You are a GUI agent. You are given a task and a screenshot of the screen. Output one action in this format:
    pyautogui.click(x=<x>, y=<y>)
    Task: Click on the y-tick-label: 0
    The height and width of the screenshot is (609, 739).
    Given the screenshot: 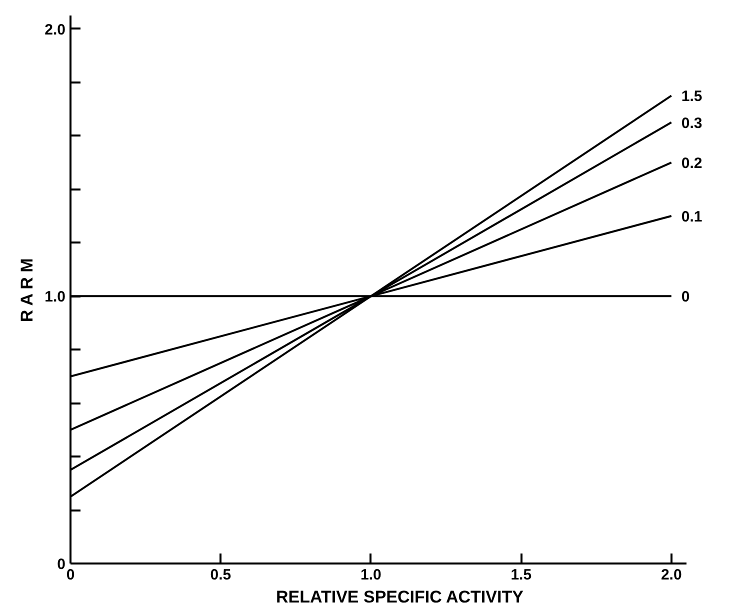 What is the action you would take?
    pyautogui.click(x=61, y=564)
    